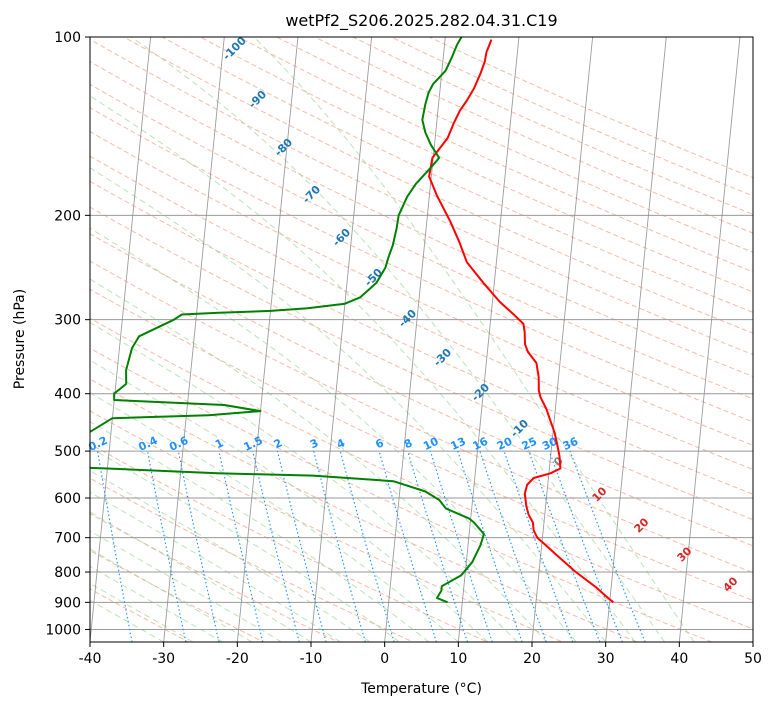  I want to click on y-tick-label: 400, so click(67, 395).